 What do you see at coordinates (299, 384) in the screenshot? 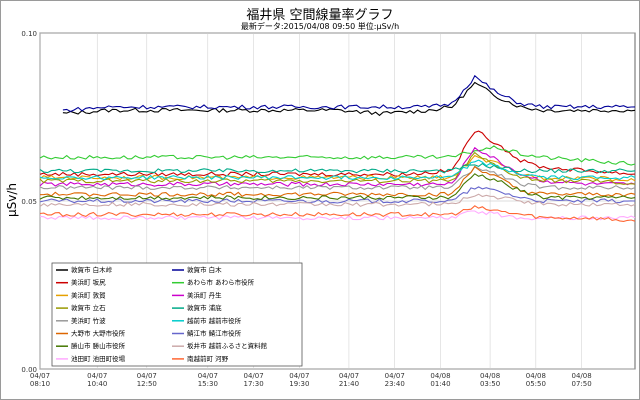
I see `x-tick-time: 19:30` at bounding box center [299, 384].